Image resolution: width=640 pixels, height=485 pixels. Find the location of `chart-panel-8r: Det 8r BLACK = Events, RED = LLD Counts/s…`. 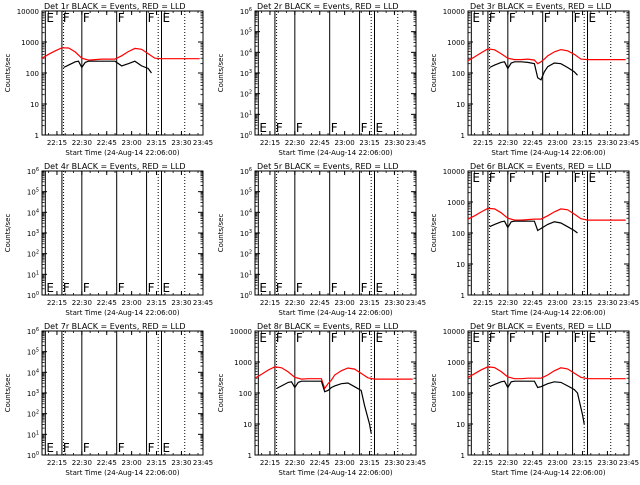

chart-panel-8r: Det 8r BLACK = Events, RED = LLD Counts/s… is located at coordinates (321, 399).